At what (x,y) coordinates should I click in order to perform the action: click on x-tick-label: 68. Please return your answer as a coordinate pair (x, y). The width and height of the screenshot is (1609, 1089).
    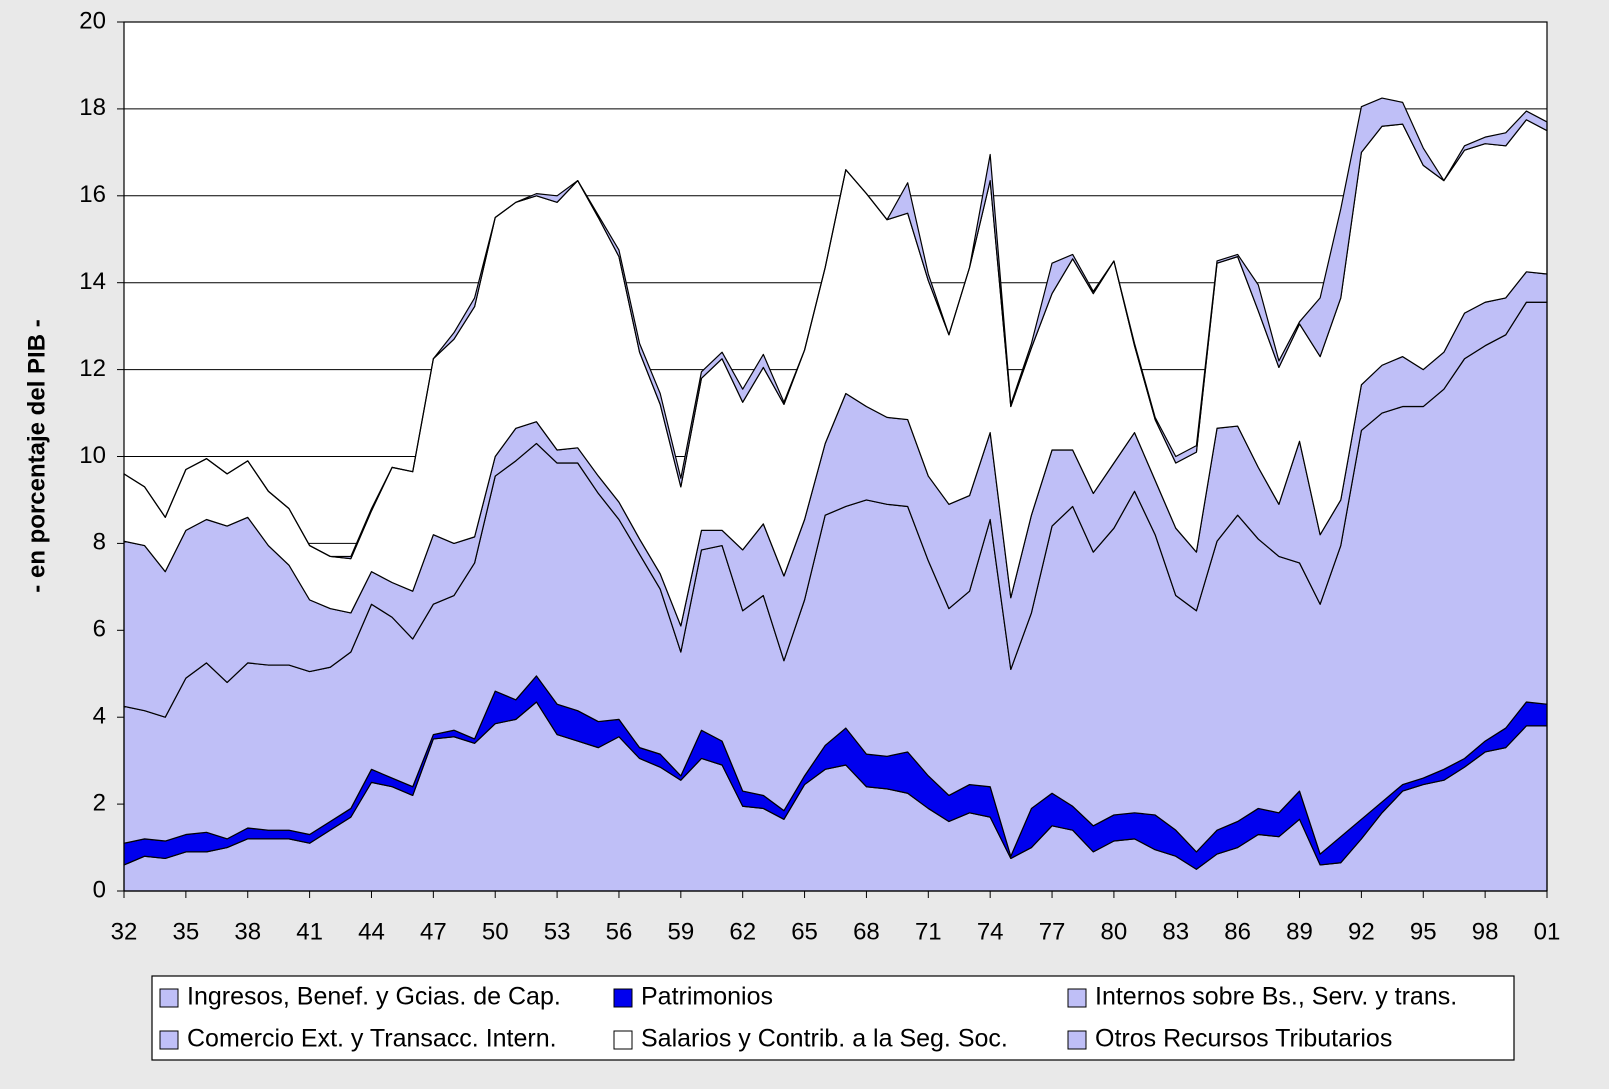
    Looking at the image, I should click on (866, 931).